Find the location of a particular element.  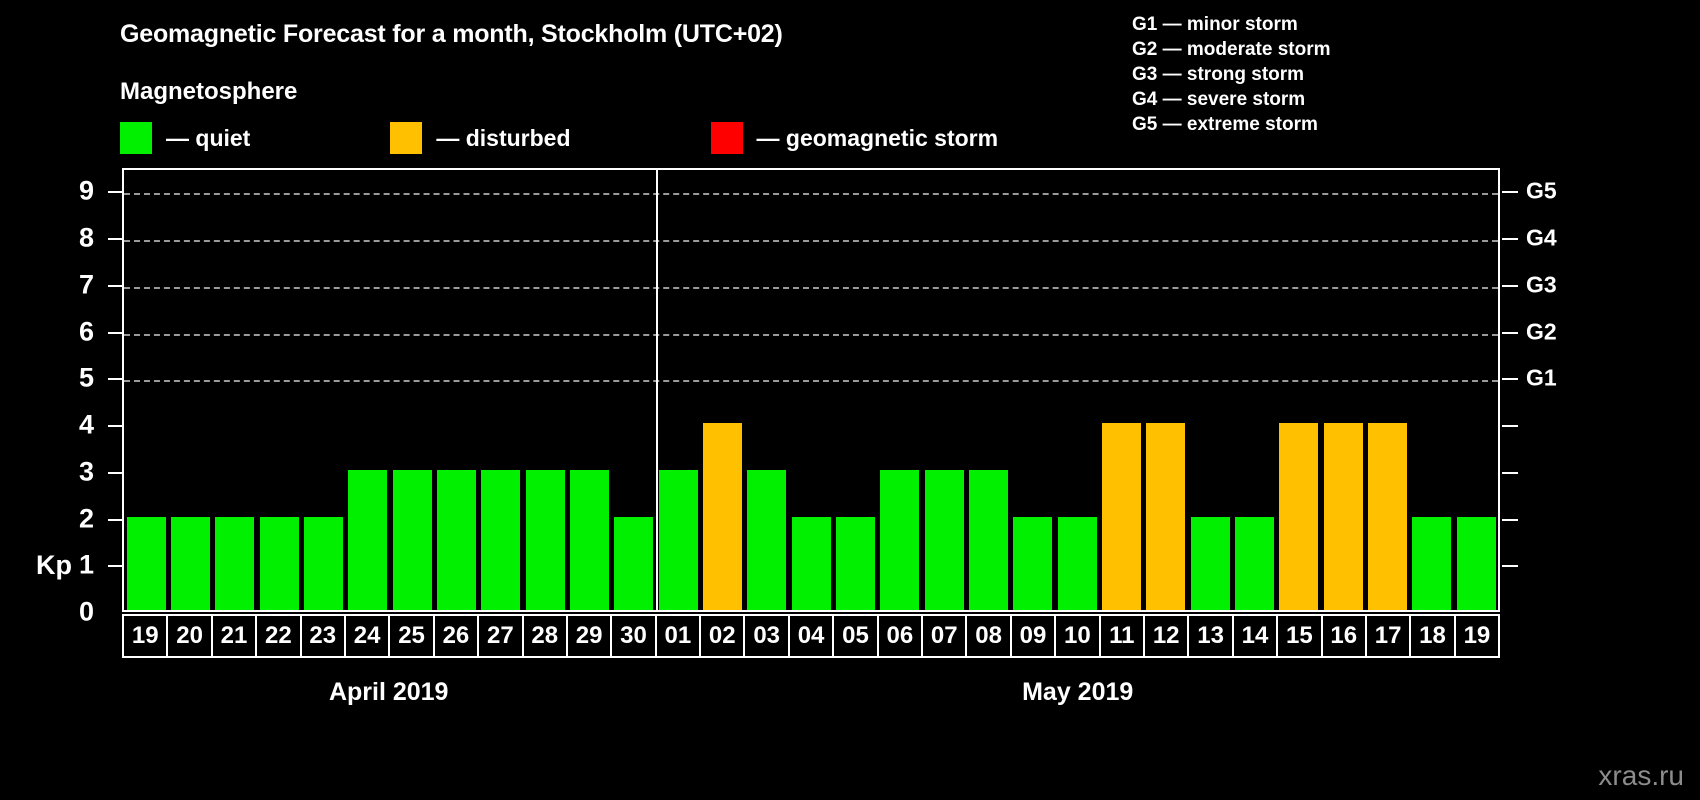

day-label: 04 is located at coordinates (812, 636).